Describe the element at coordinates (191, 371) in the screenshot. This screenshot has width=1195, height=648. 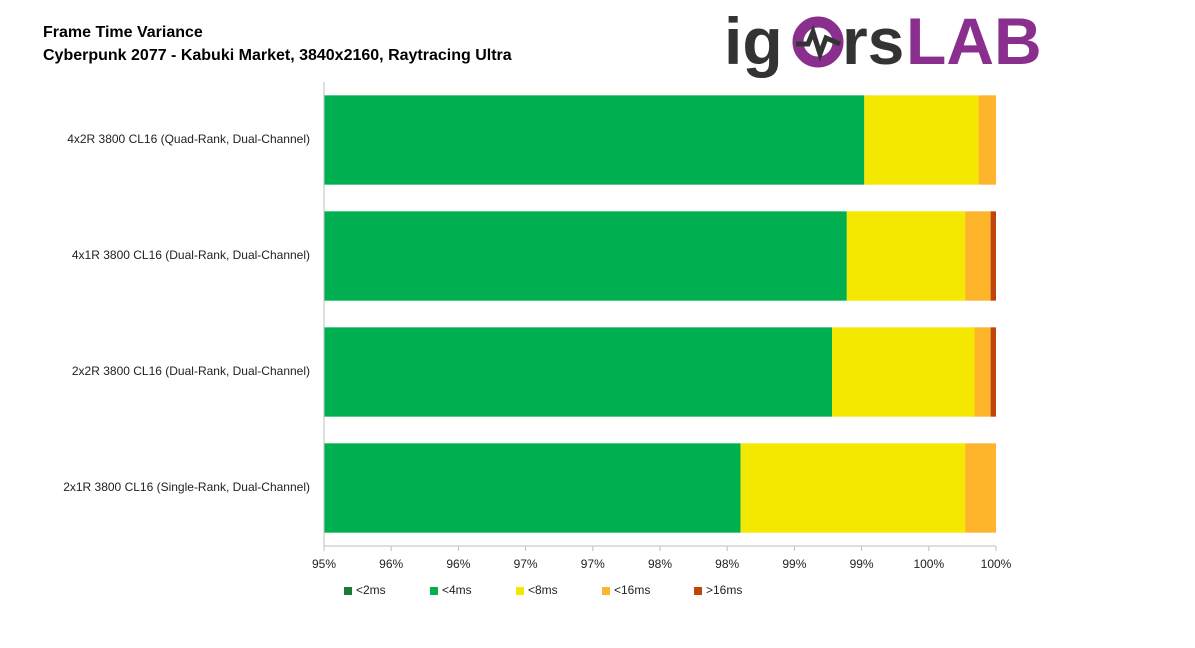
I see `category-label: 2x2R 3800 CL16 (Dual-Rank, Dual-Channel)` at that location.